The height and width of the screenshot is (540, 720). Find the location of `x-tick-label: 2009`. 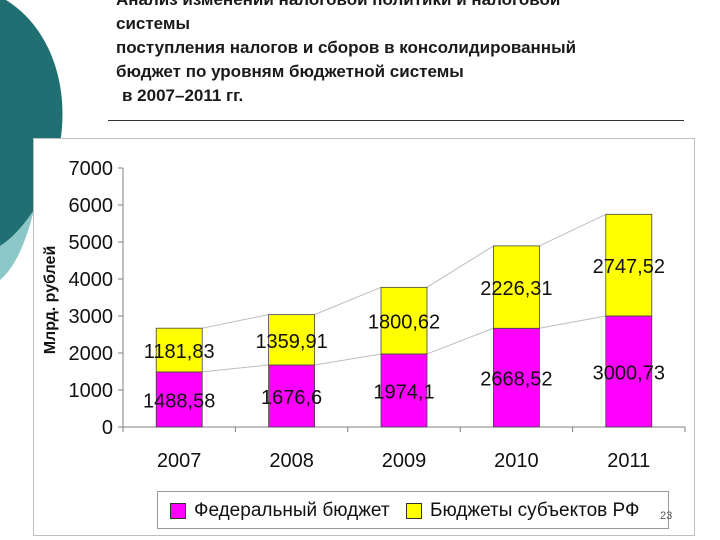

x-tick-label: 2009 is located at coordinates (404, 461).